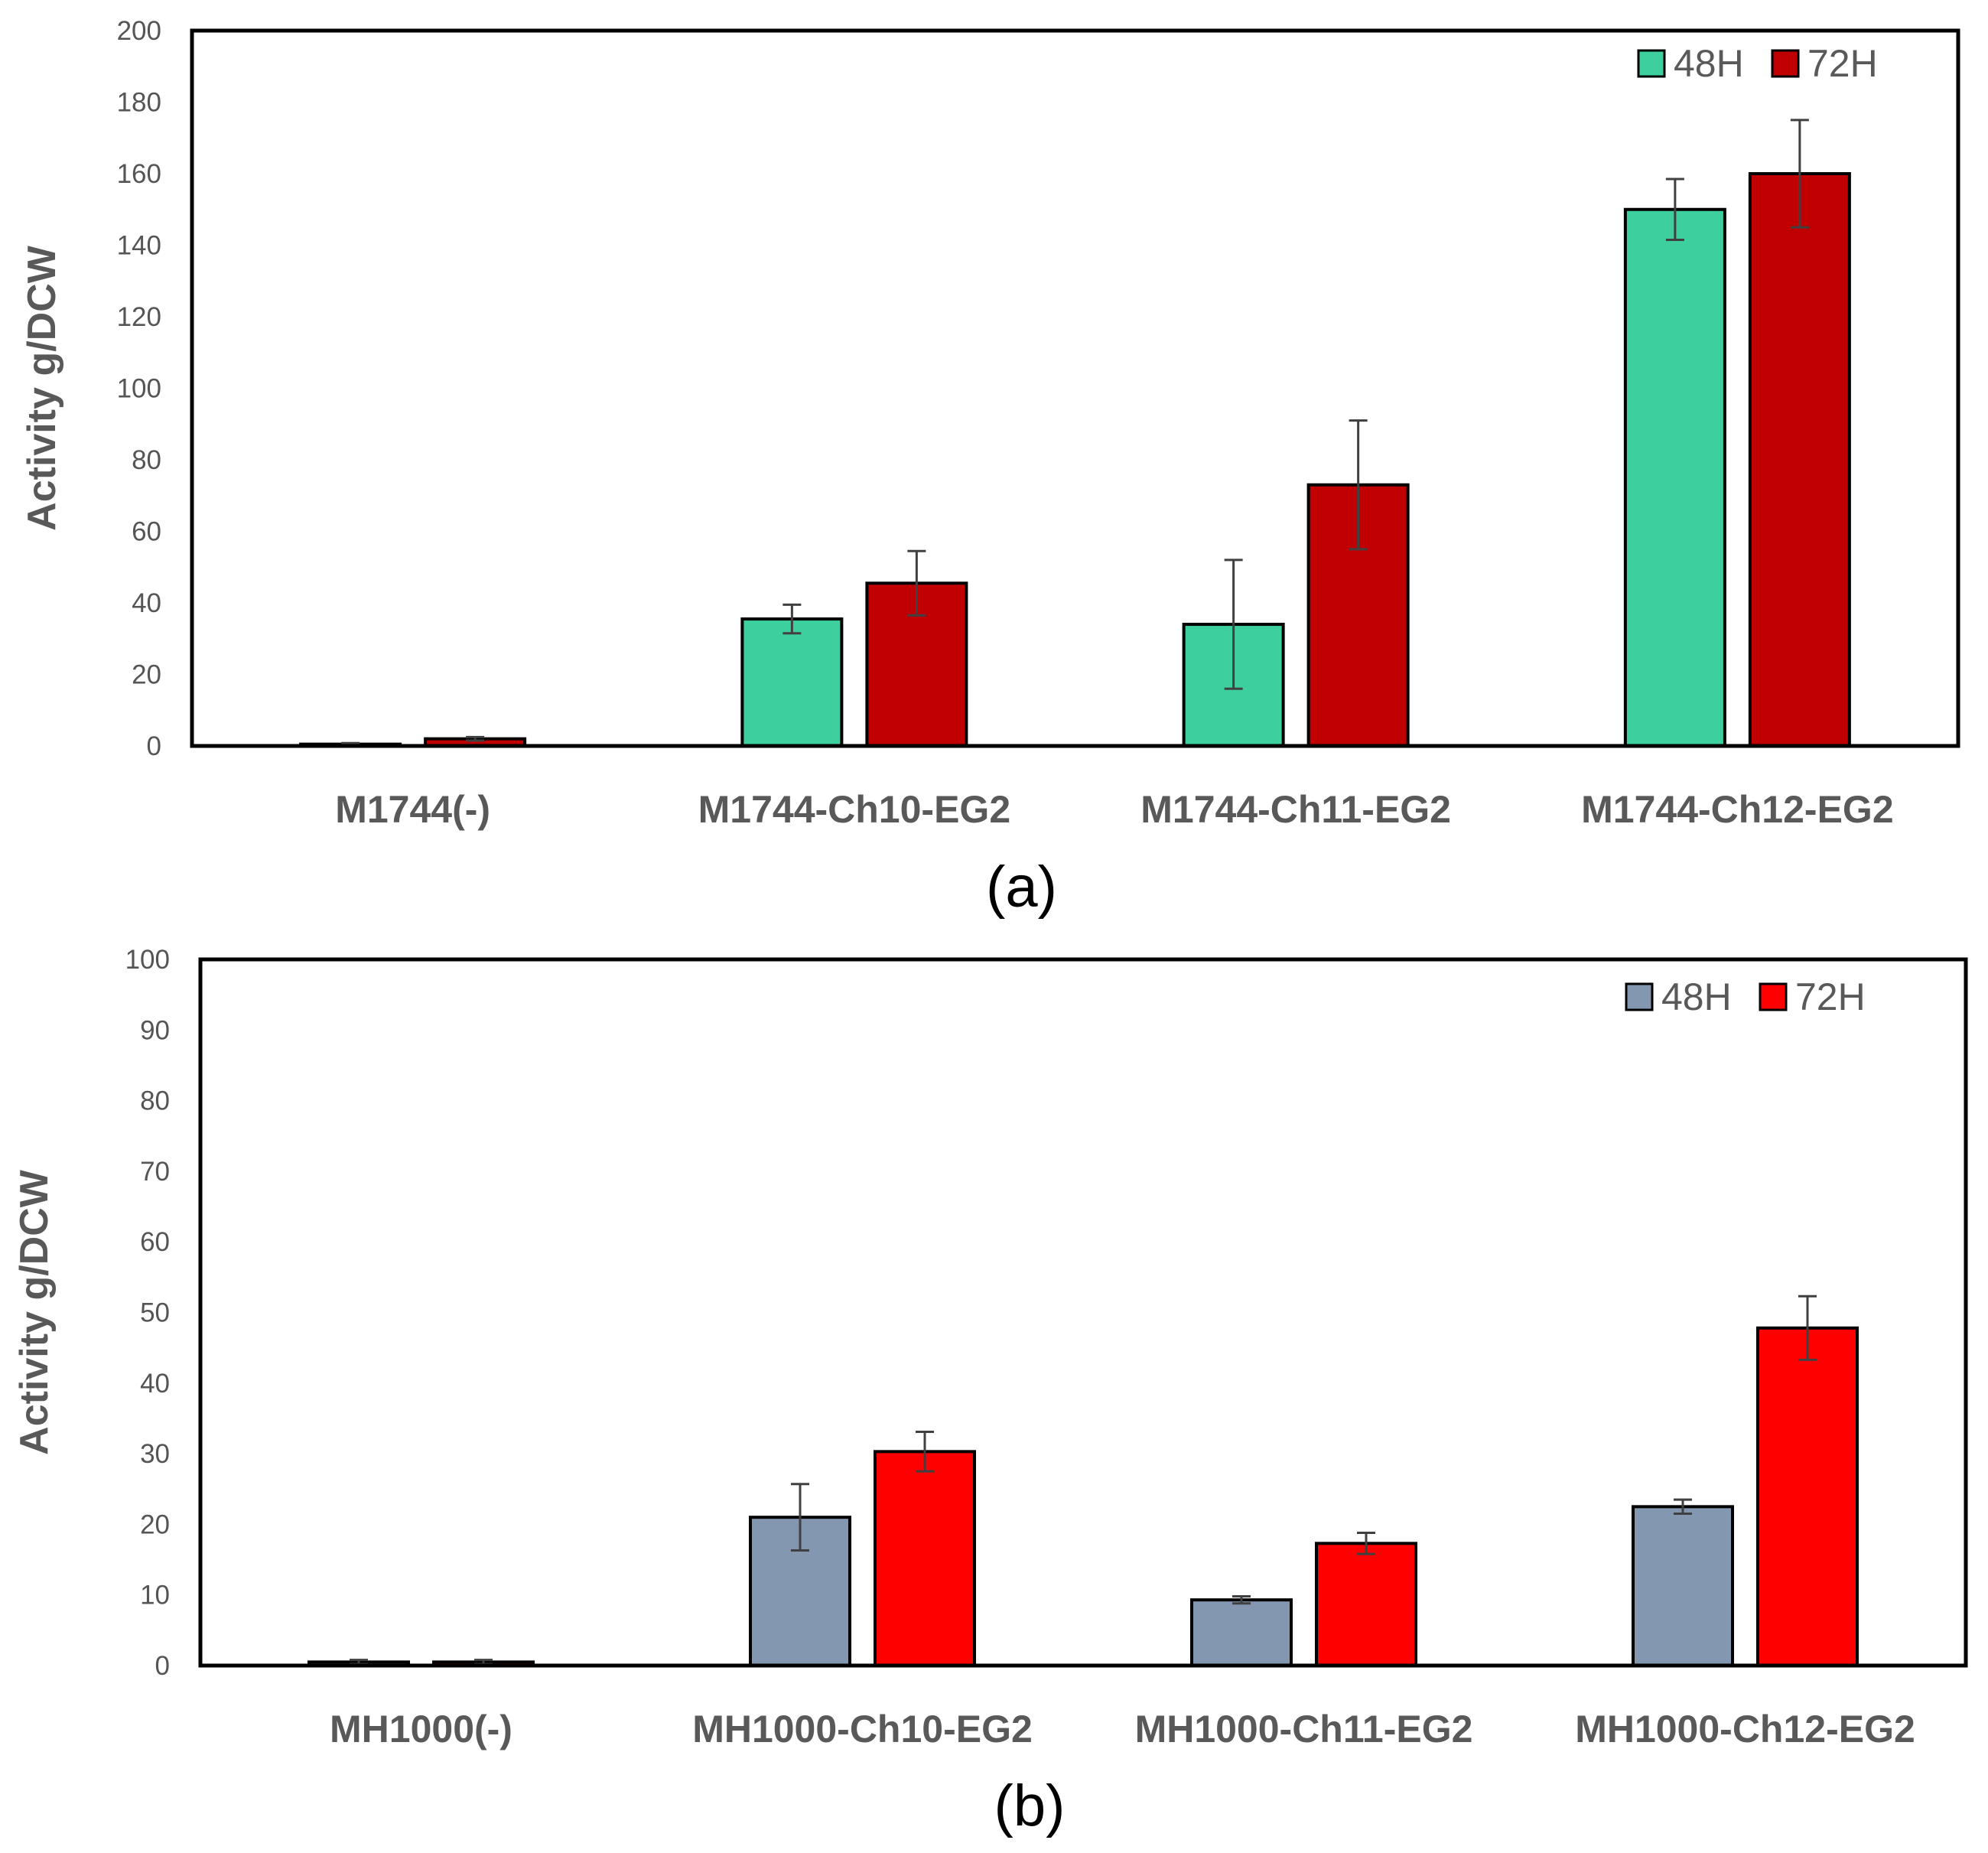 The height and width of the screenshot is (1853, 1988). I want to click on y-tick-label: 70, so click(155, 1172).